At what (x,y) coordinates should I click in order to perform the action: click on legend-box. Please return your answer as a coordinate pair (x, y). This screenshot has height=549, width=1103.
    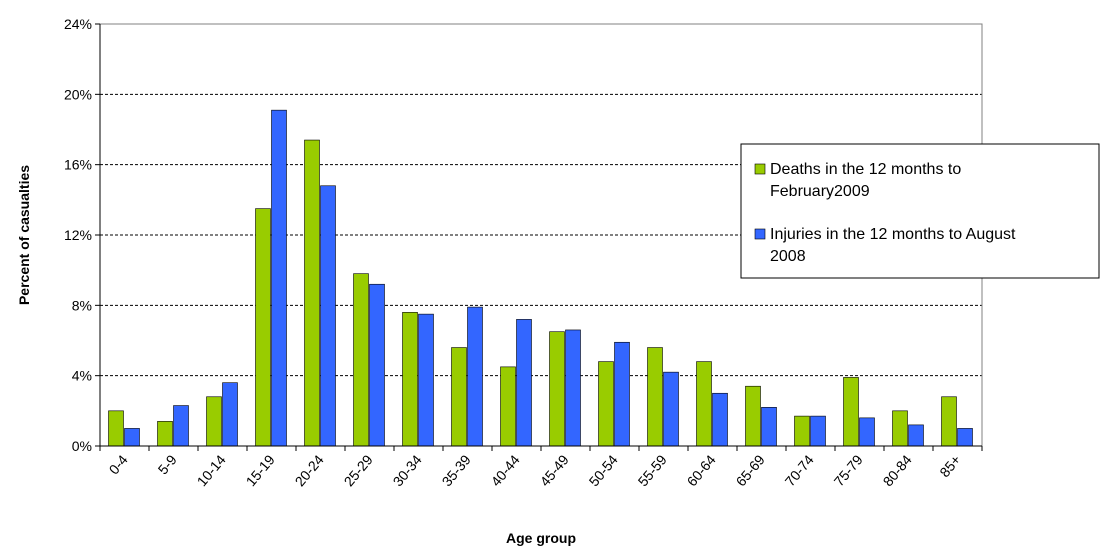
    Looking at the image, I should click on (920, 211).